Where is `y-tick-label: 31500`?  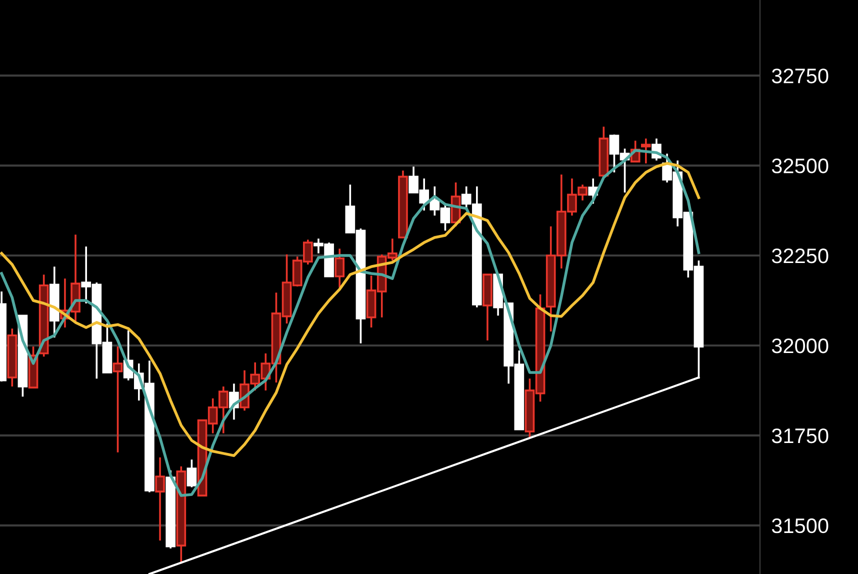 y-tick-label: 31500 is located at coordinates (800, 526).